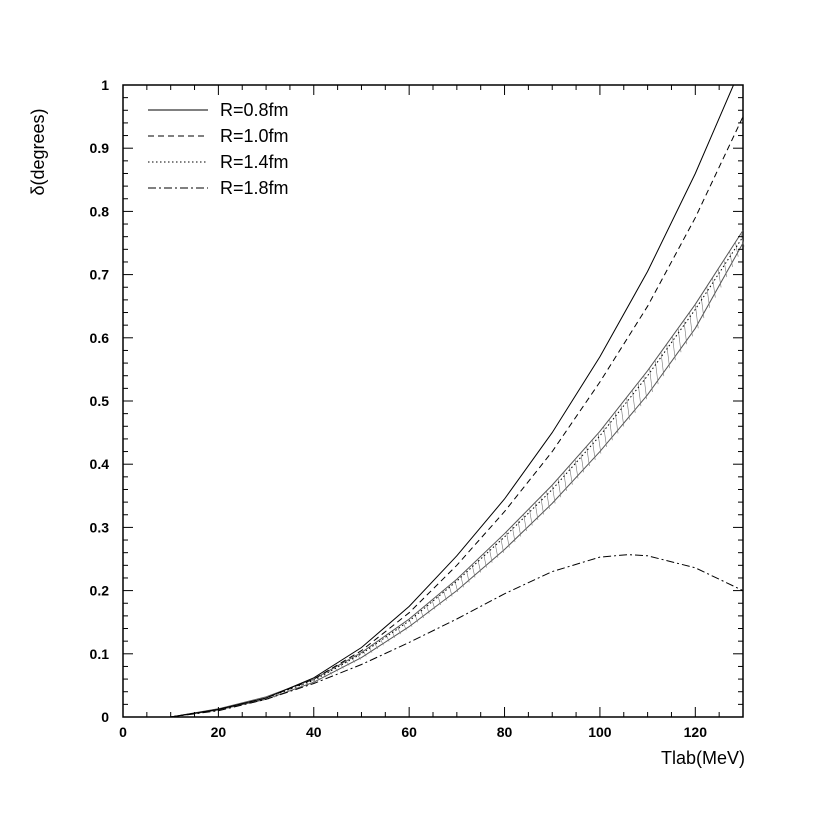 The width and height of the screenshot is (830, 830). Describe the element at coordinates (100, 148) in the screenshot. I see `y-tick-label: 0.9` at that location.